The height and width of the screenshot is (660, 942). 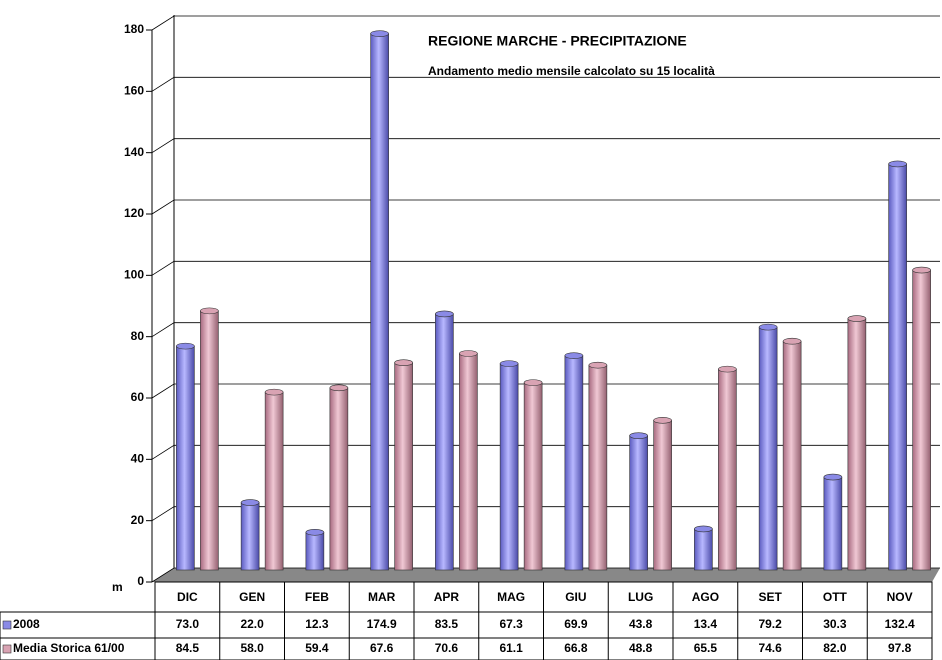 I want to click on x-tick-label: FEB, so click(x=317, y=597).